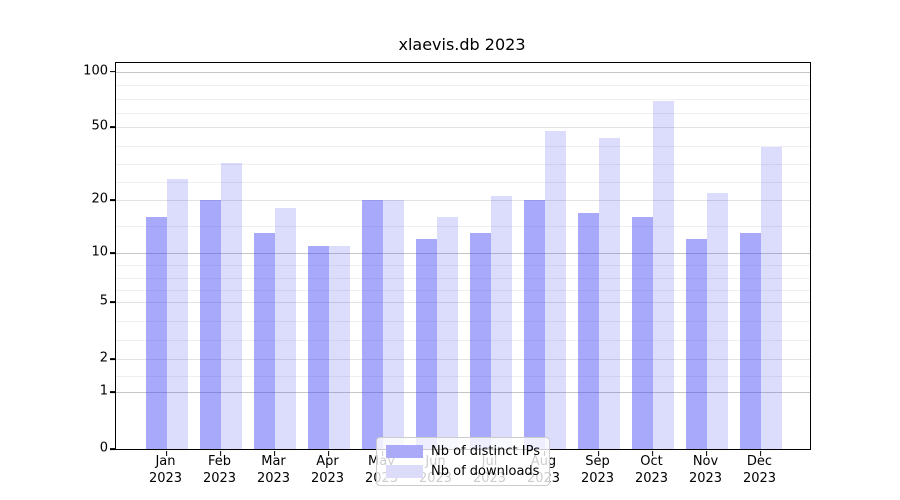 The width and height of the screenshot is (900, 500). I want to click on legend: Nb of distinct IPs Nb of downloads, so click(463, 461).